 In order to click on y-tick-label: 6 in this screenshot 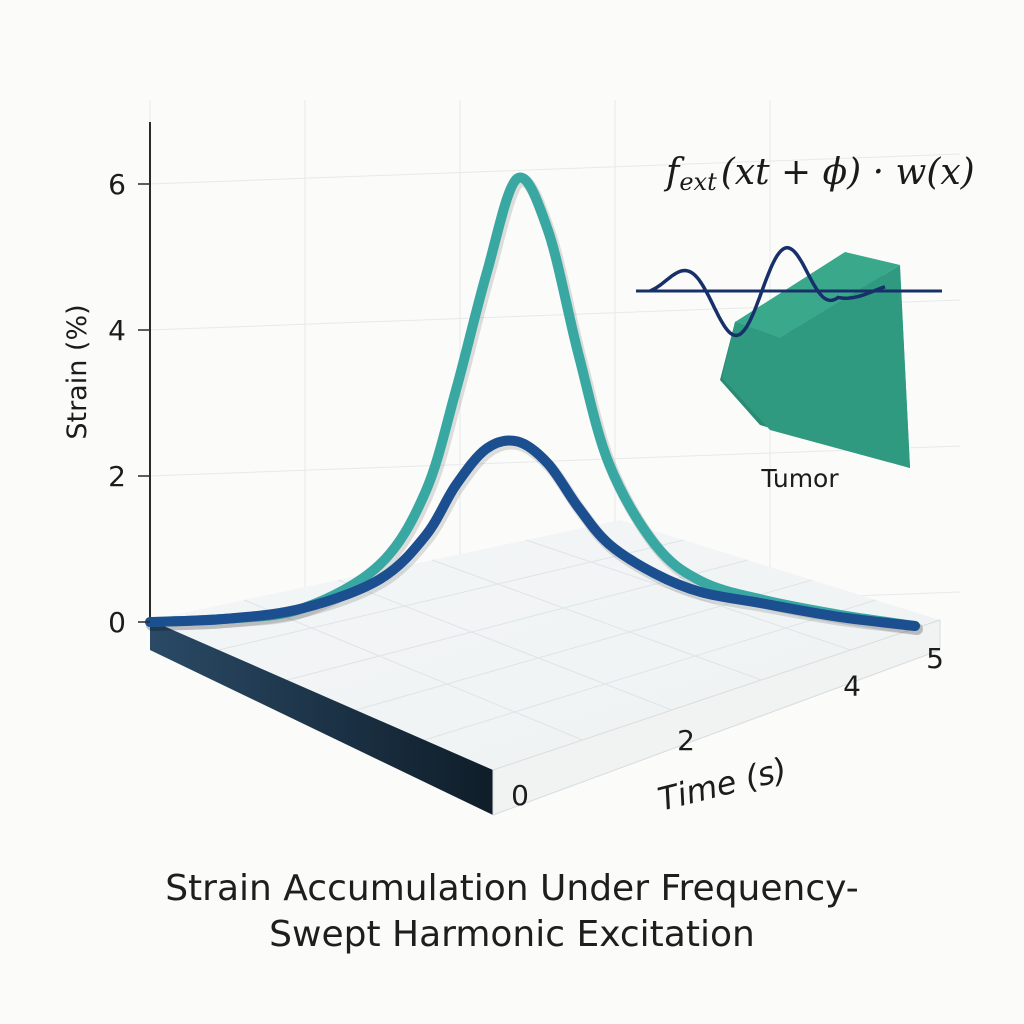, I will do `click(117, 184)`.